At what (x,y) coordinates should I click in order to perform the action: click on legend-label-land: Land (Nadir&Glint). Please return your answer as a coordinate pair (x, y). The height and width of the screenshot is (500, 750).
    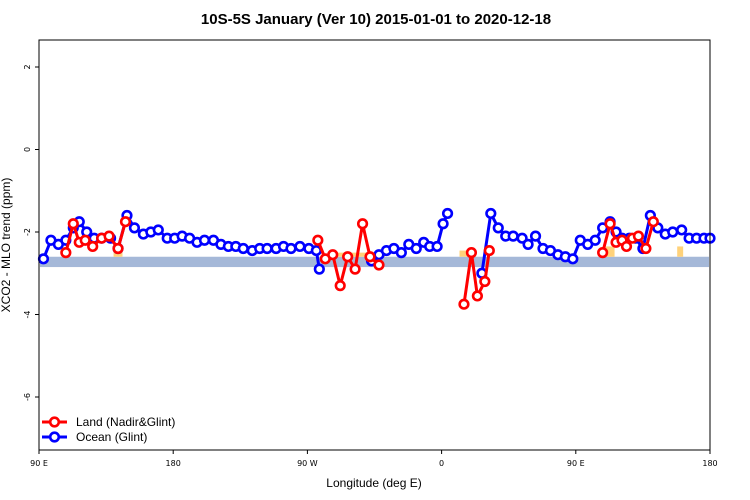
    Looking at the image, I should click on (125, 422).